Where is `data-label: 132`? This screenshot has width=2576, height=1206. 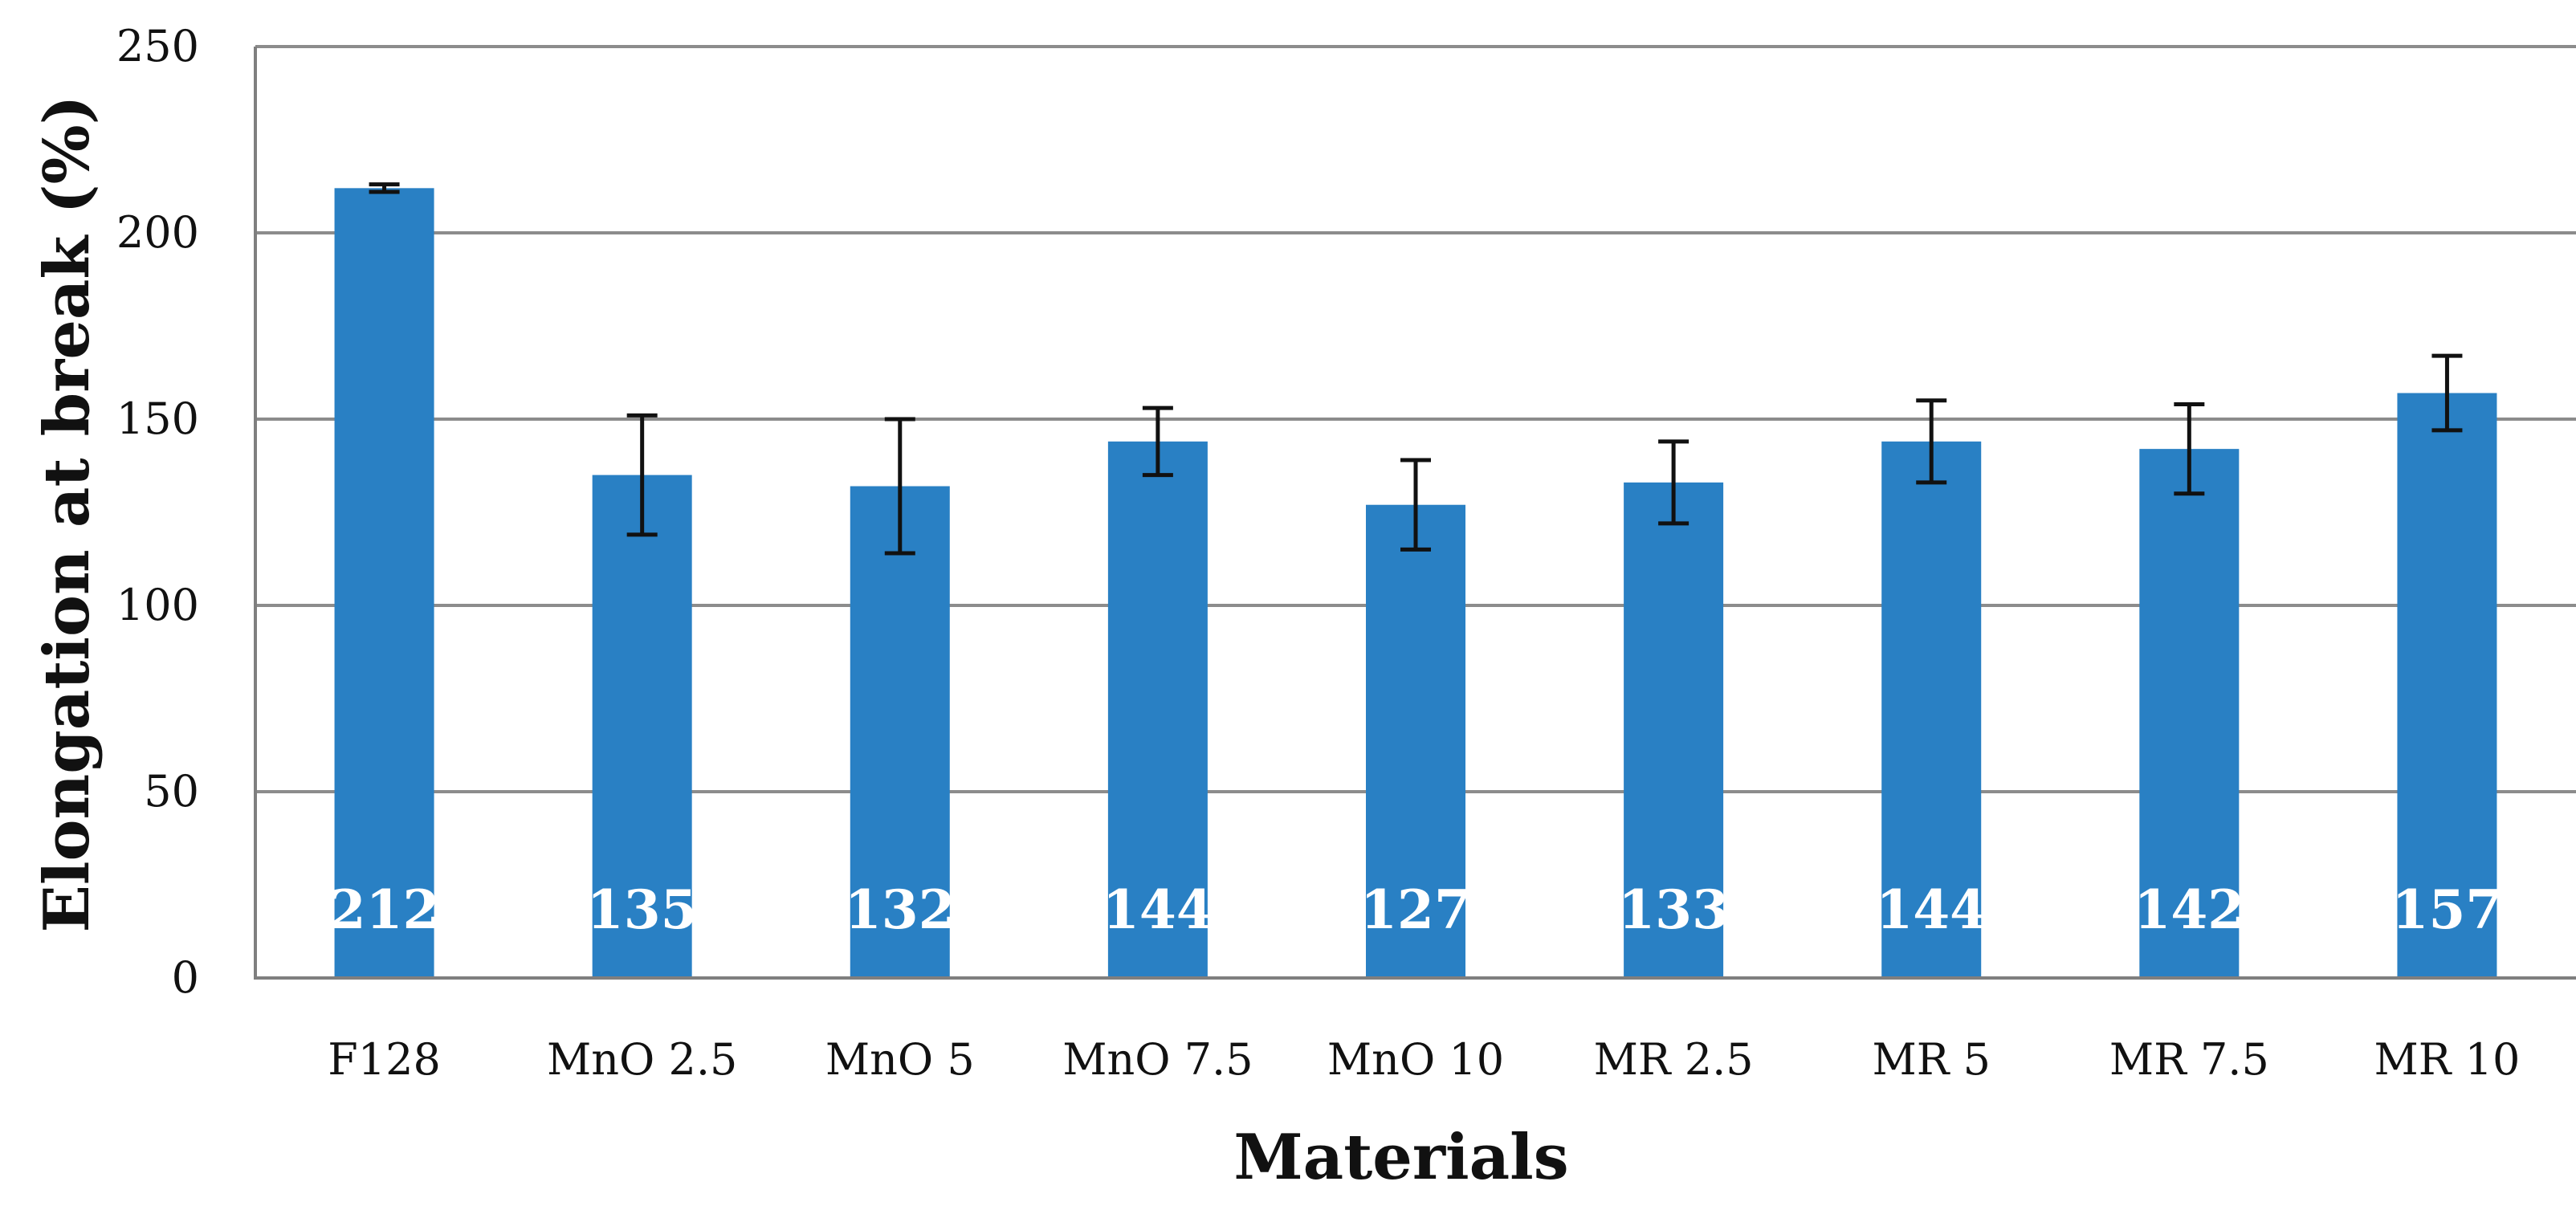 data-label: 132 is located at coordinates (901, 910).